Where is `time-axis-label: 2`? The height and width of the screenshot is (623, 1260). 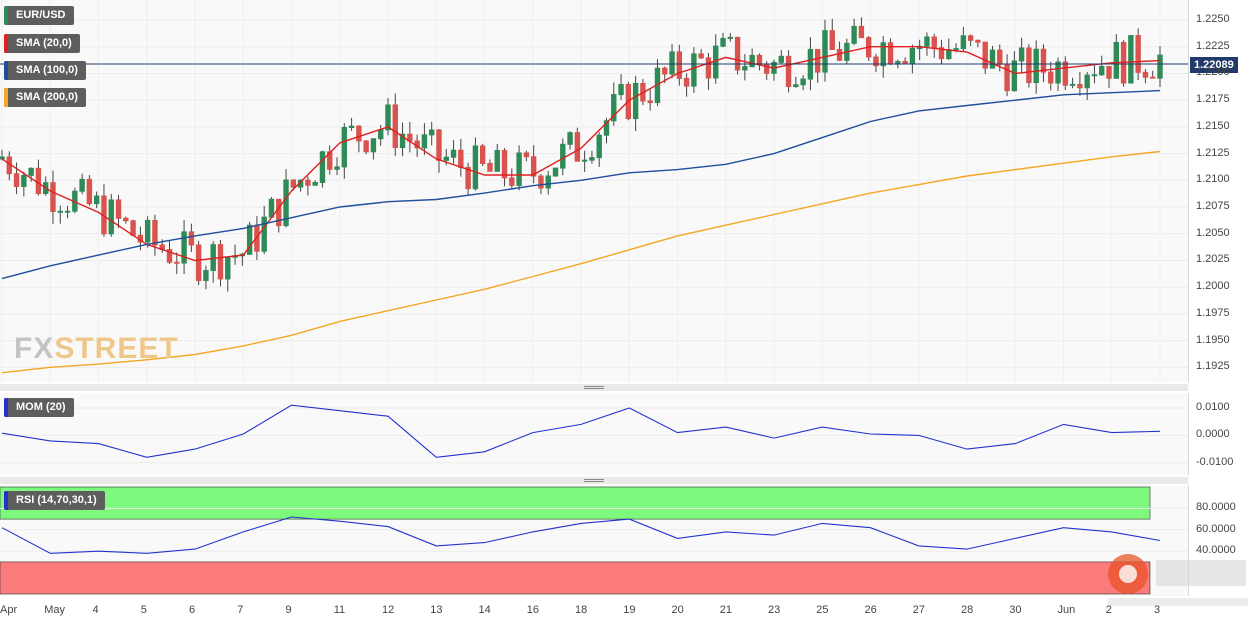 time-axis-label: 2 is located at coordinates (1108, 610).